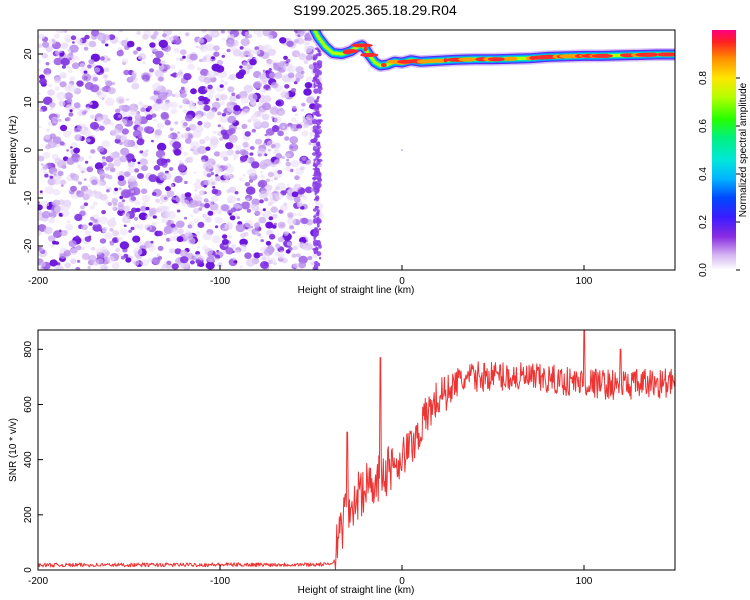 This screenshot has width=750, height=600. Describe the element at coordinates (28, 514) in the screenshot. I see `y-tick-label: 200` at that location.